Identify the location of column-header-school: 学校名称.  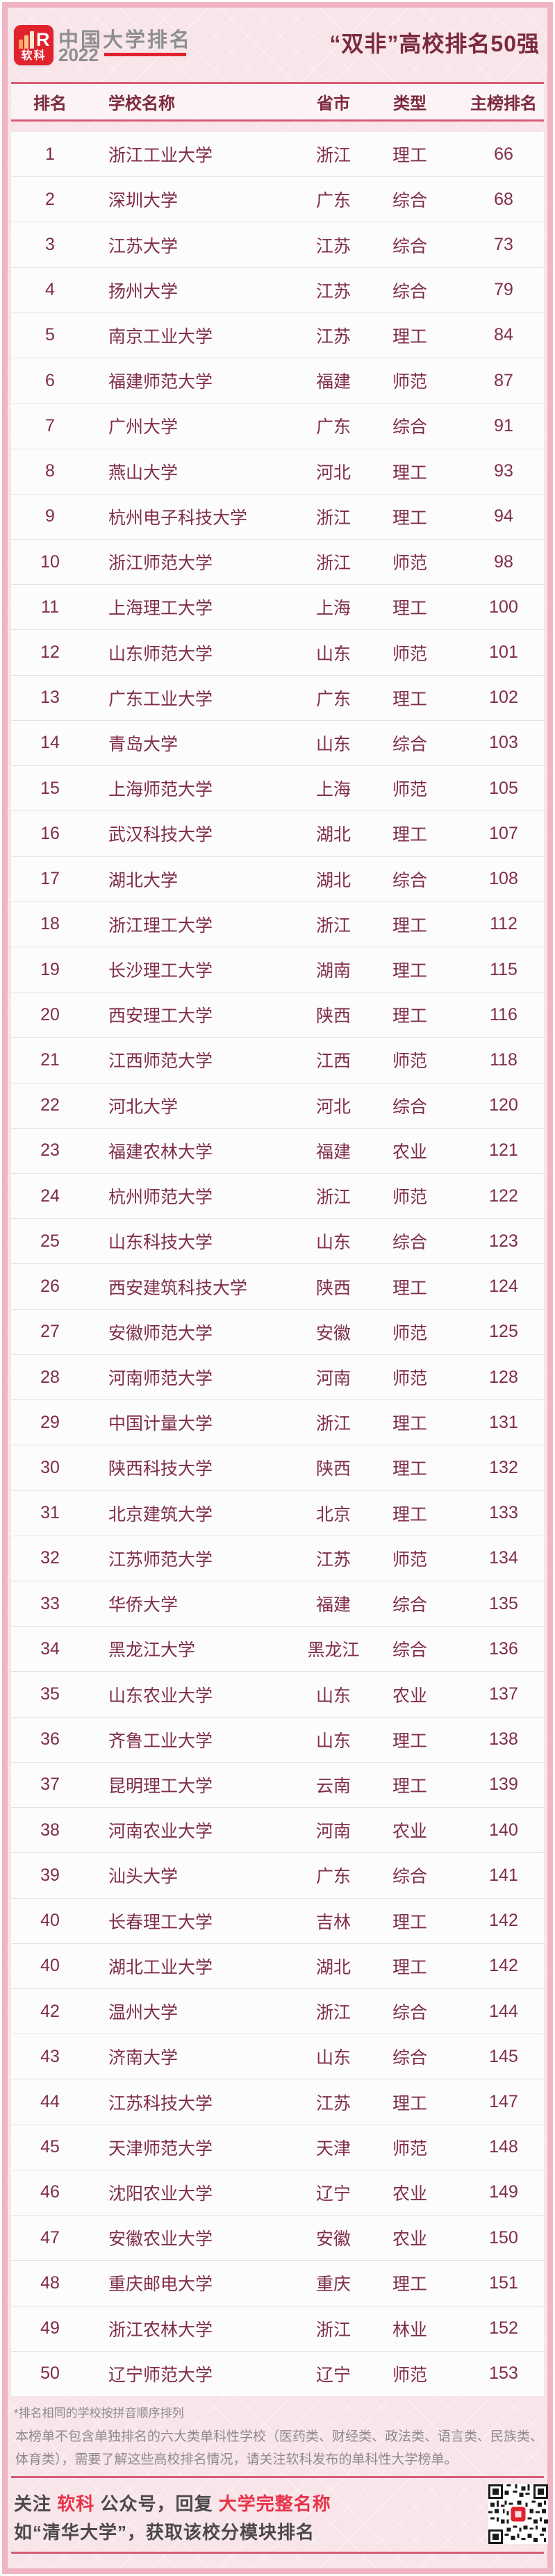
(141, 103).